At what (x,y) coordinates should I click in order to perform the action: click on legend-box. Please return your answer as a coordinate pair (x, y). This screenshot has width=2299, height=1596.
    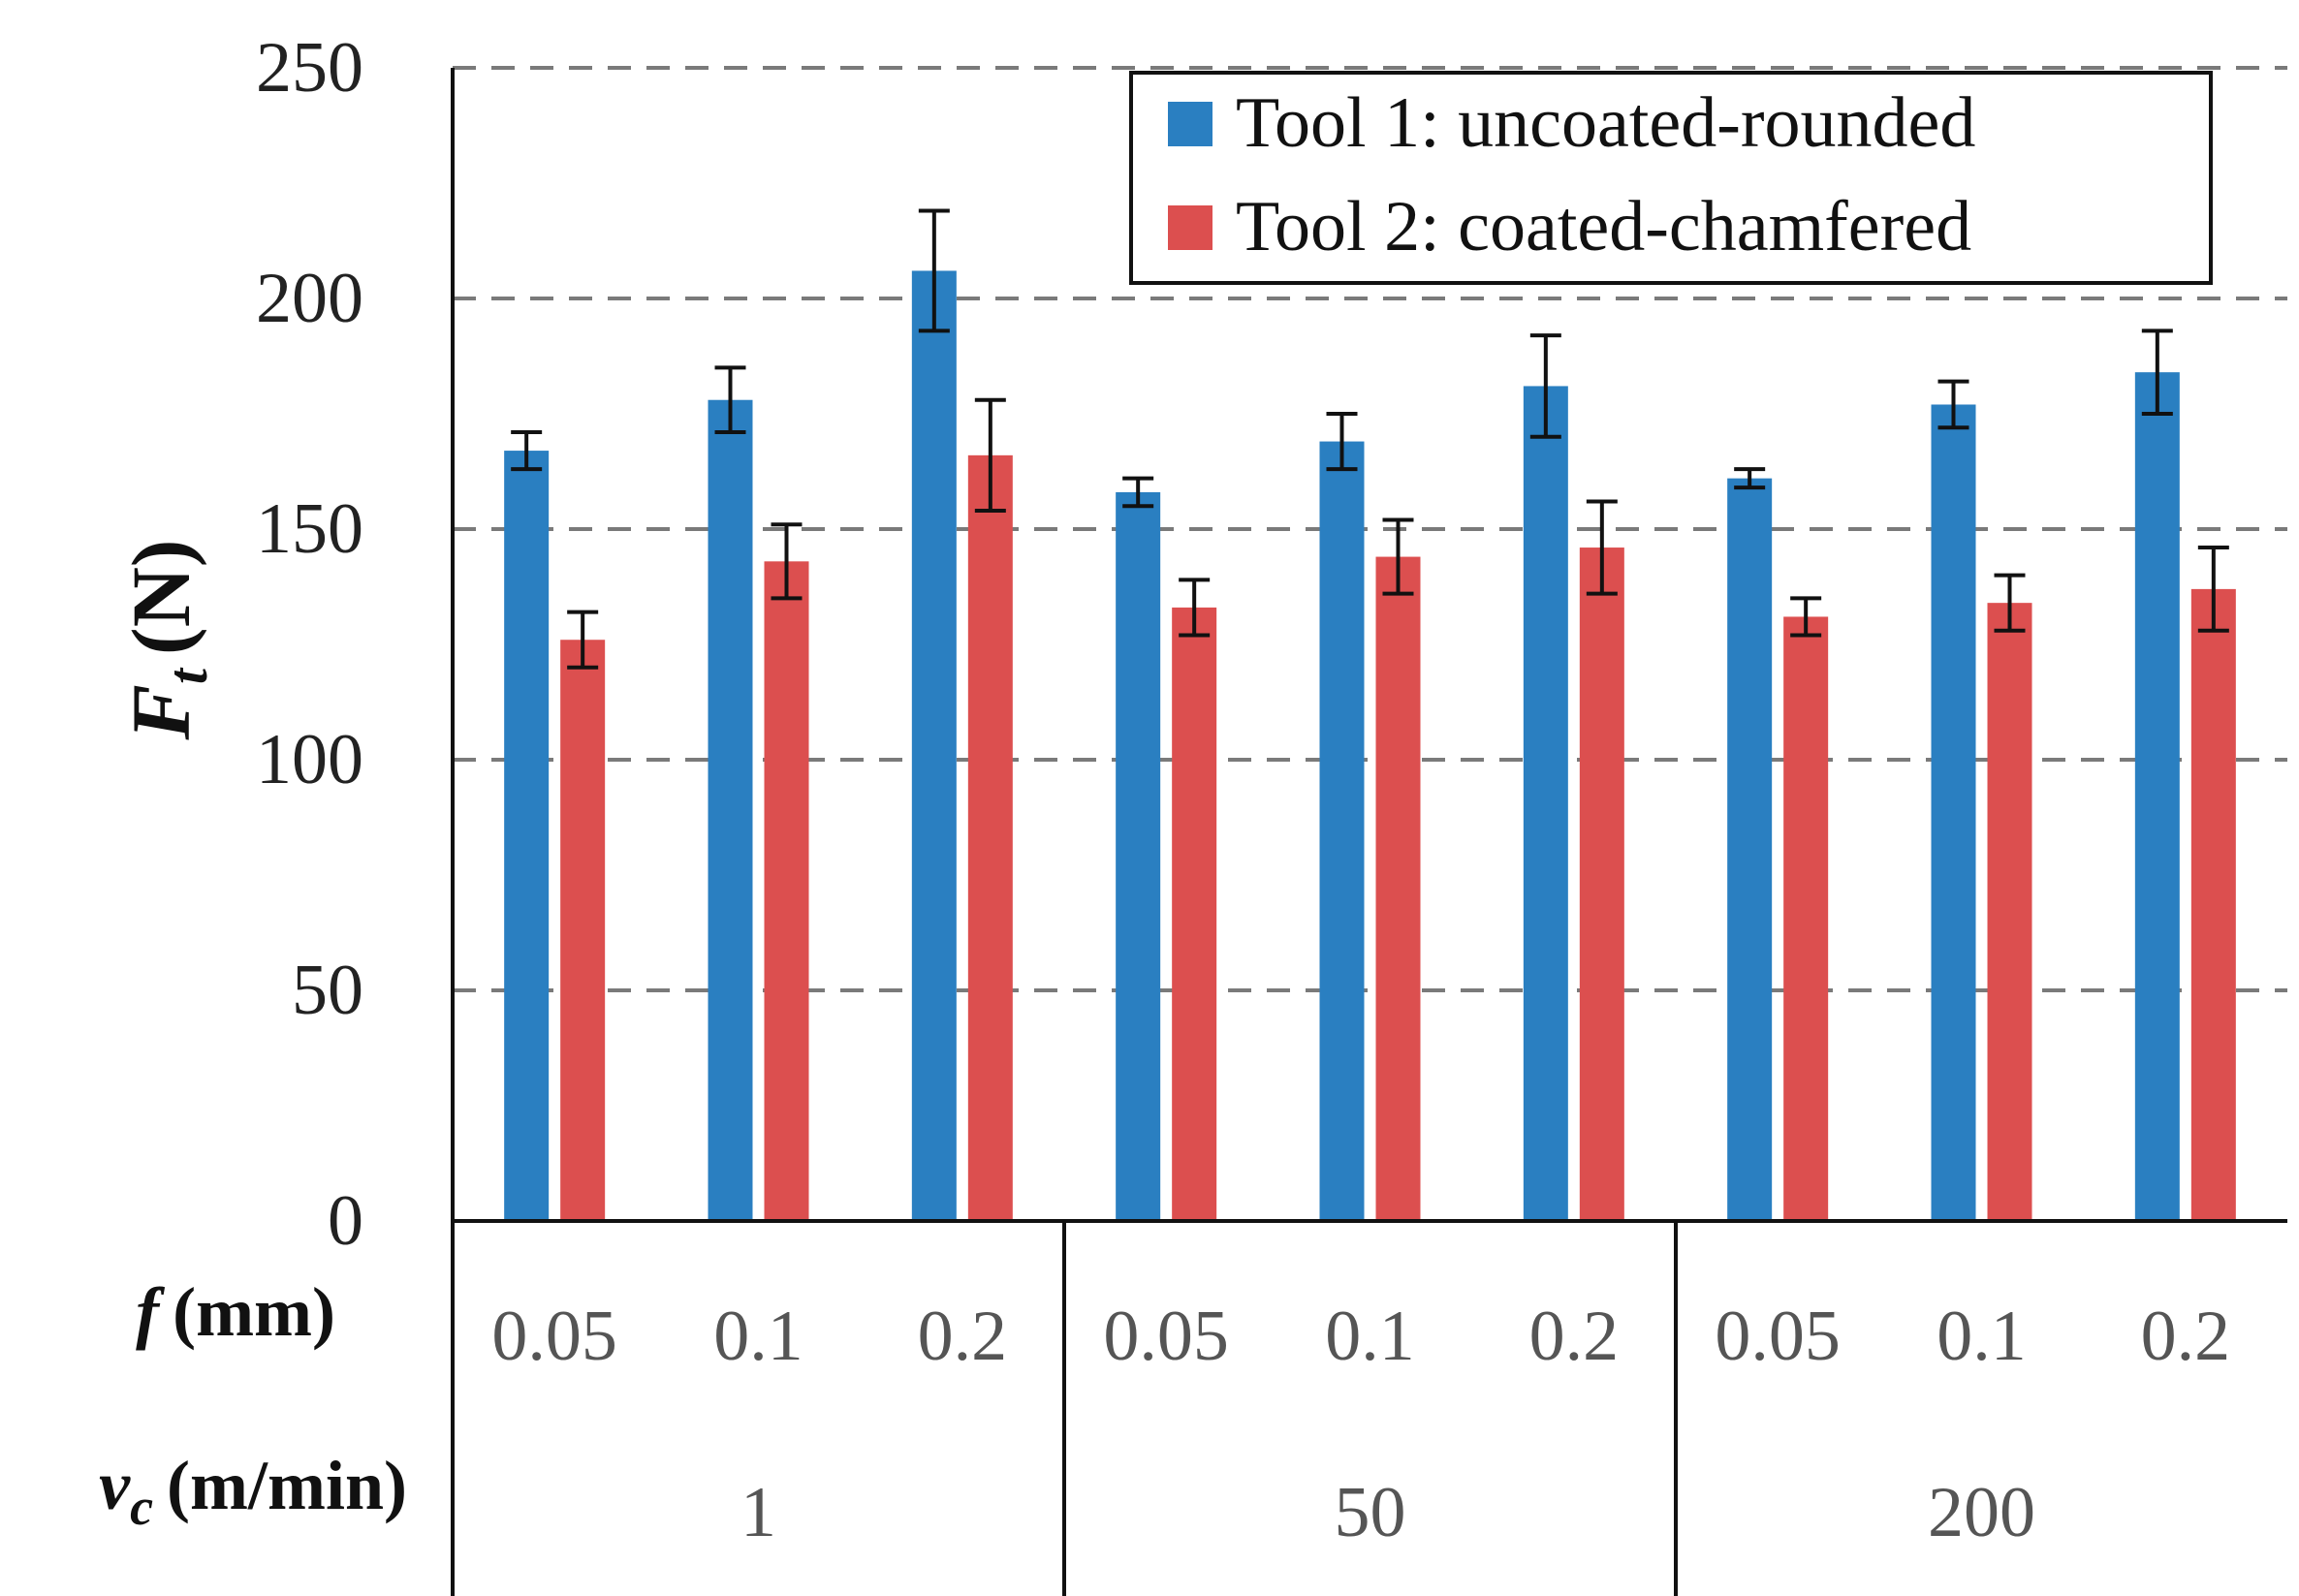
    Looking at the image, I should click on (1671, 178).